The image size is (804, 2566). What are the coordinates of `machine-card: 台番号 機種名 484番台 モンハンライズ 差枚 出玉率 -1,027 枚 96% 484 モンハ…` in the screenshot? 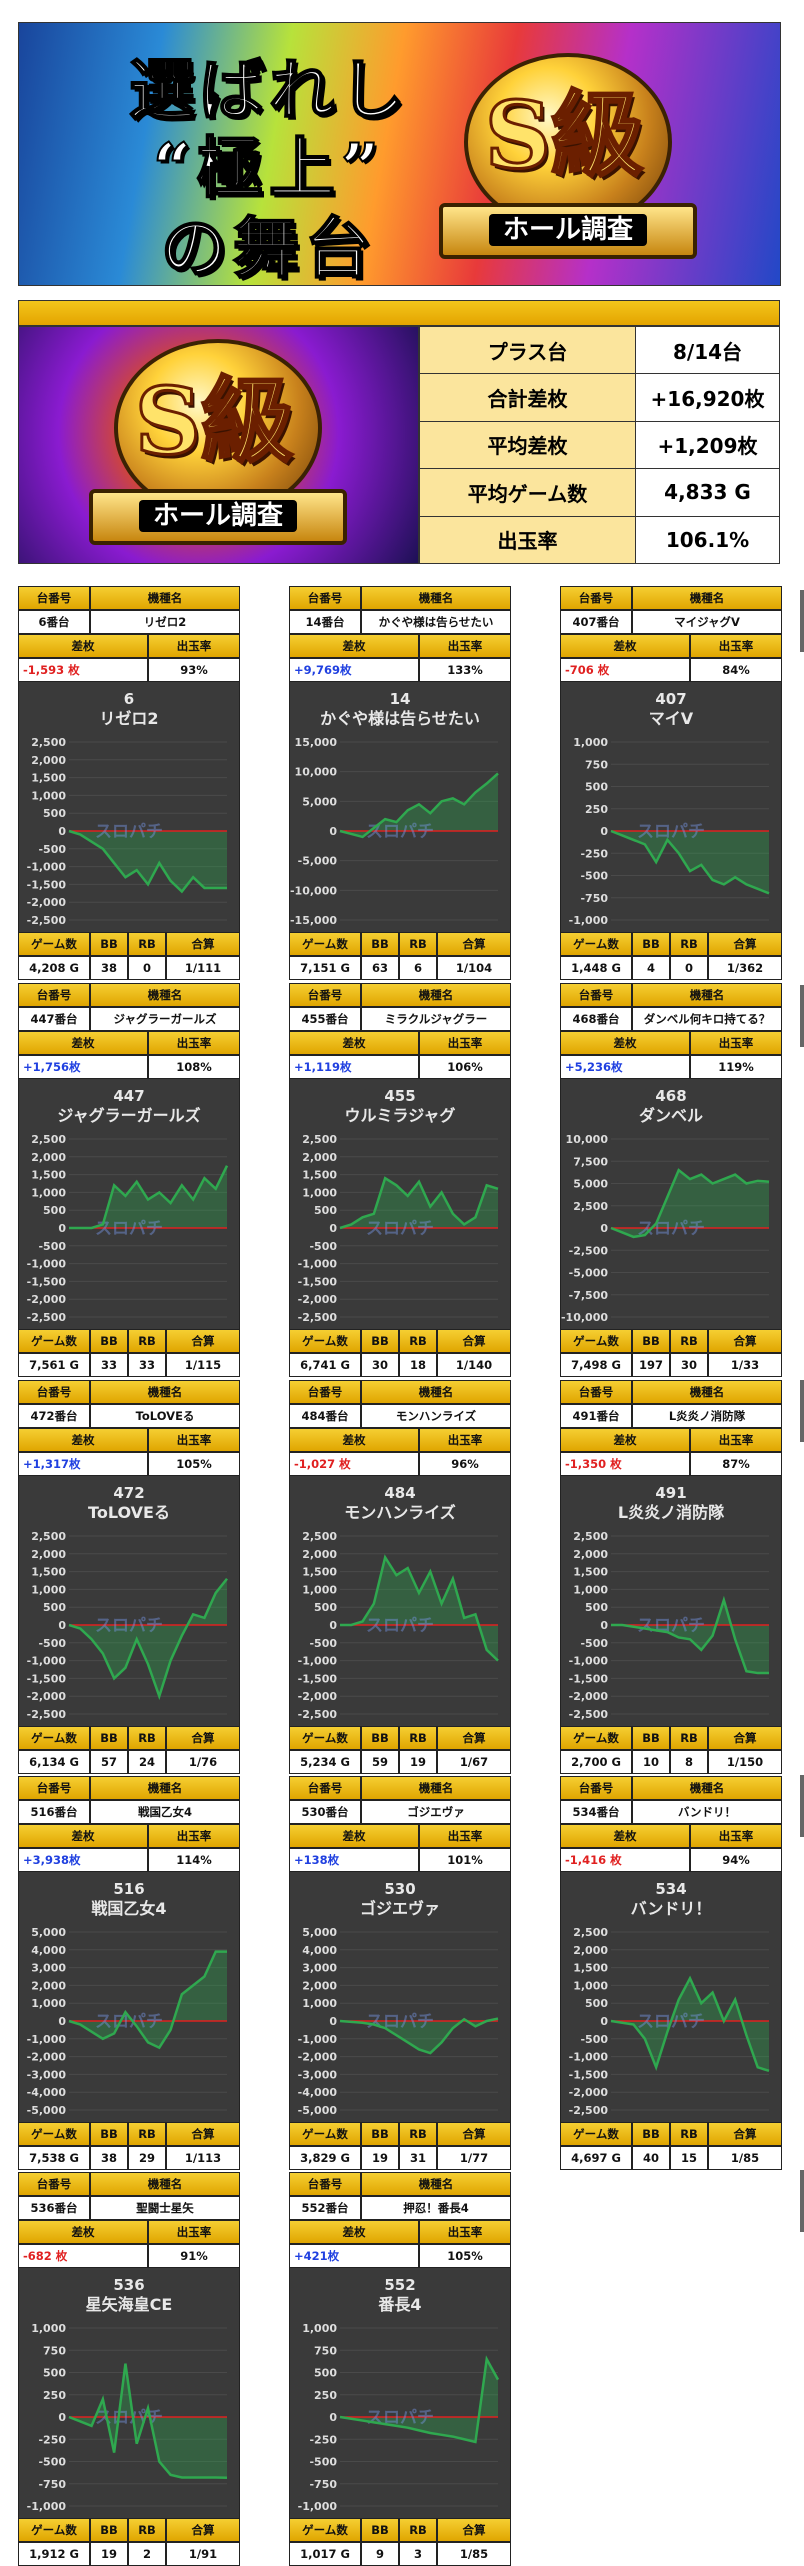 It's located at (400, 1577).